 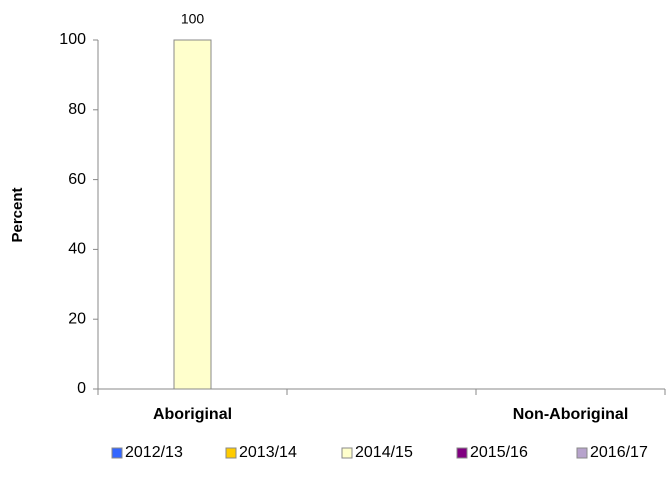 What do you see at coordinates (77, 109) in the screenshot?
I see `y-tick-label: 80` at bounding box center [77, 109].